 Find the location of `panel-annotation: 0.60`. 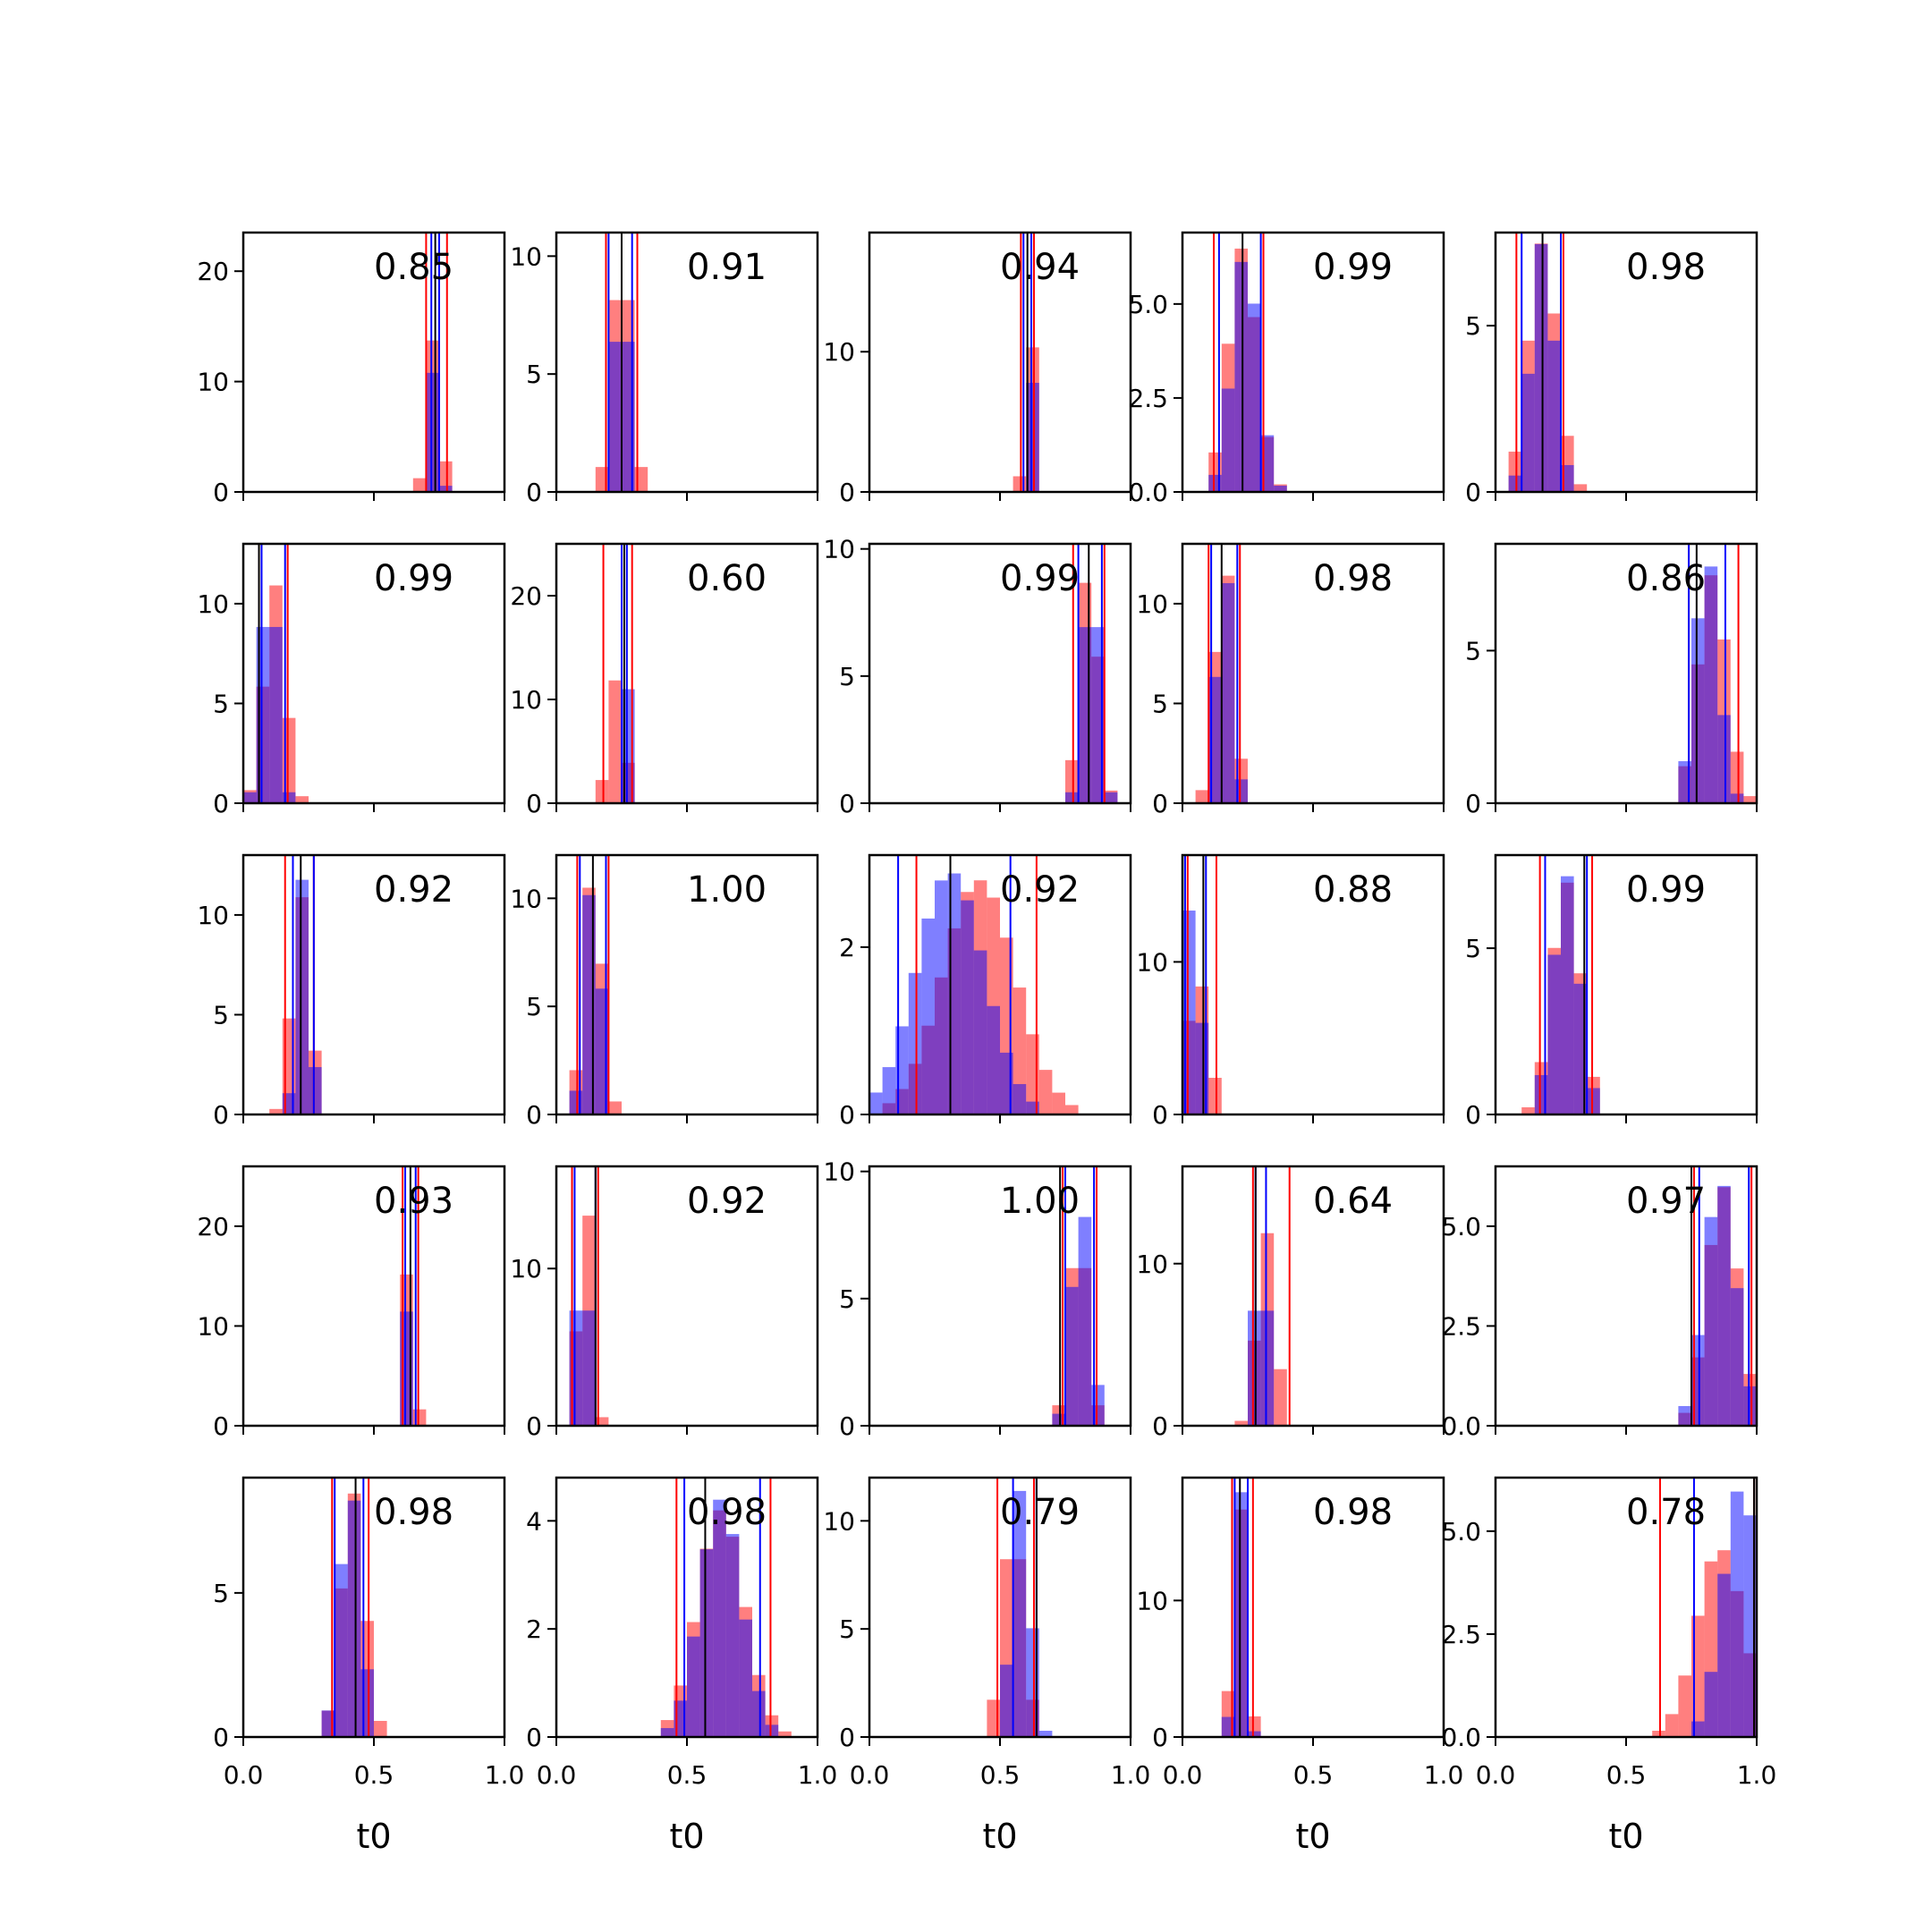

panel-annotation: 0.60 is located at coordinates (727, 578).